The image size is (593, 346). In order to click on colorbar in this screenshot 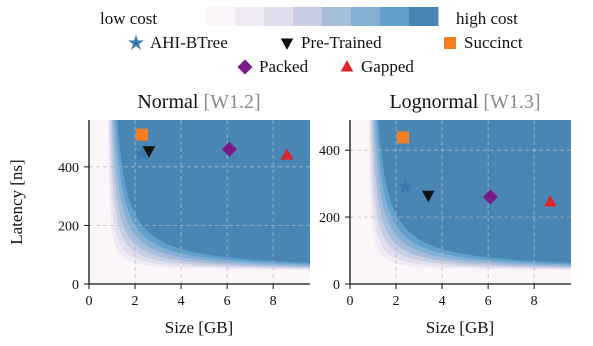, I will do `click(322, 16)`.